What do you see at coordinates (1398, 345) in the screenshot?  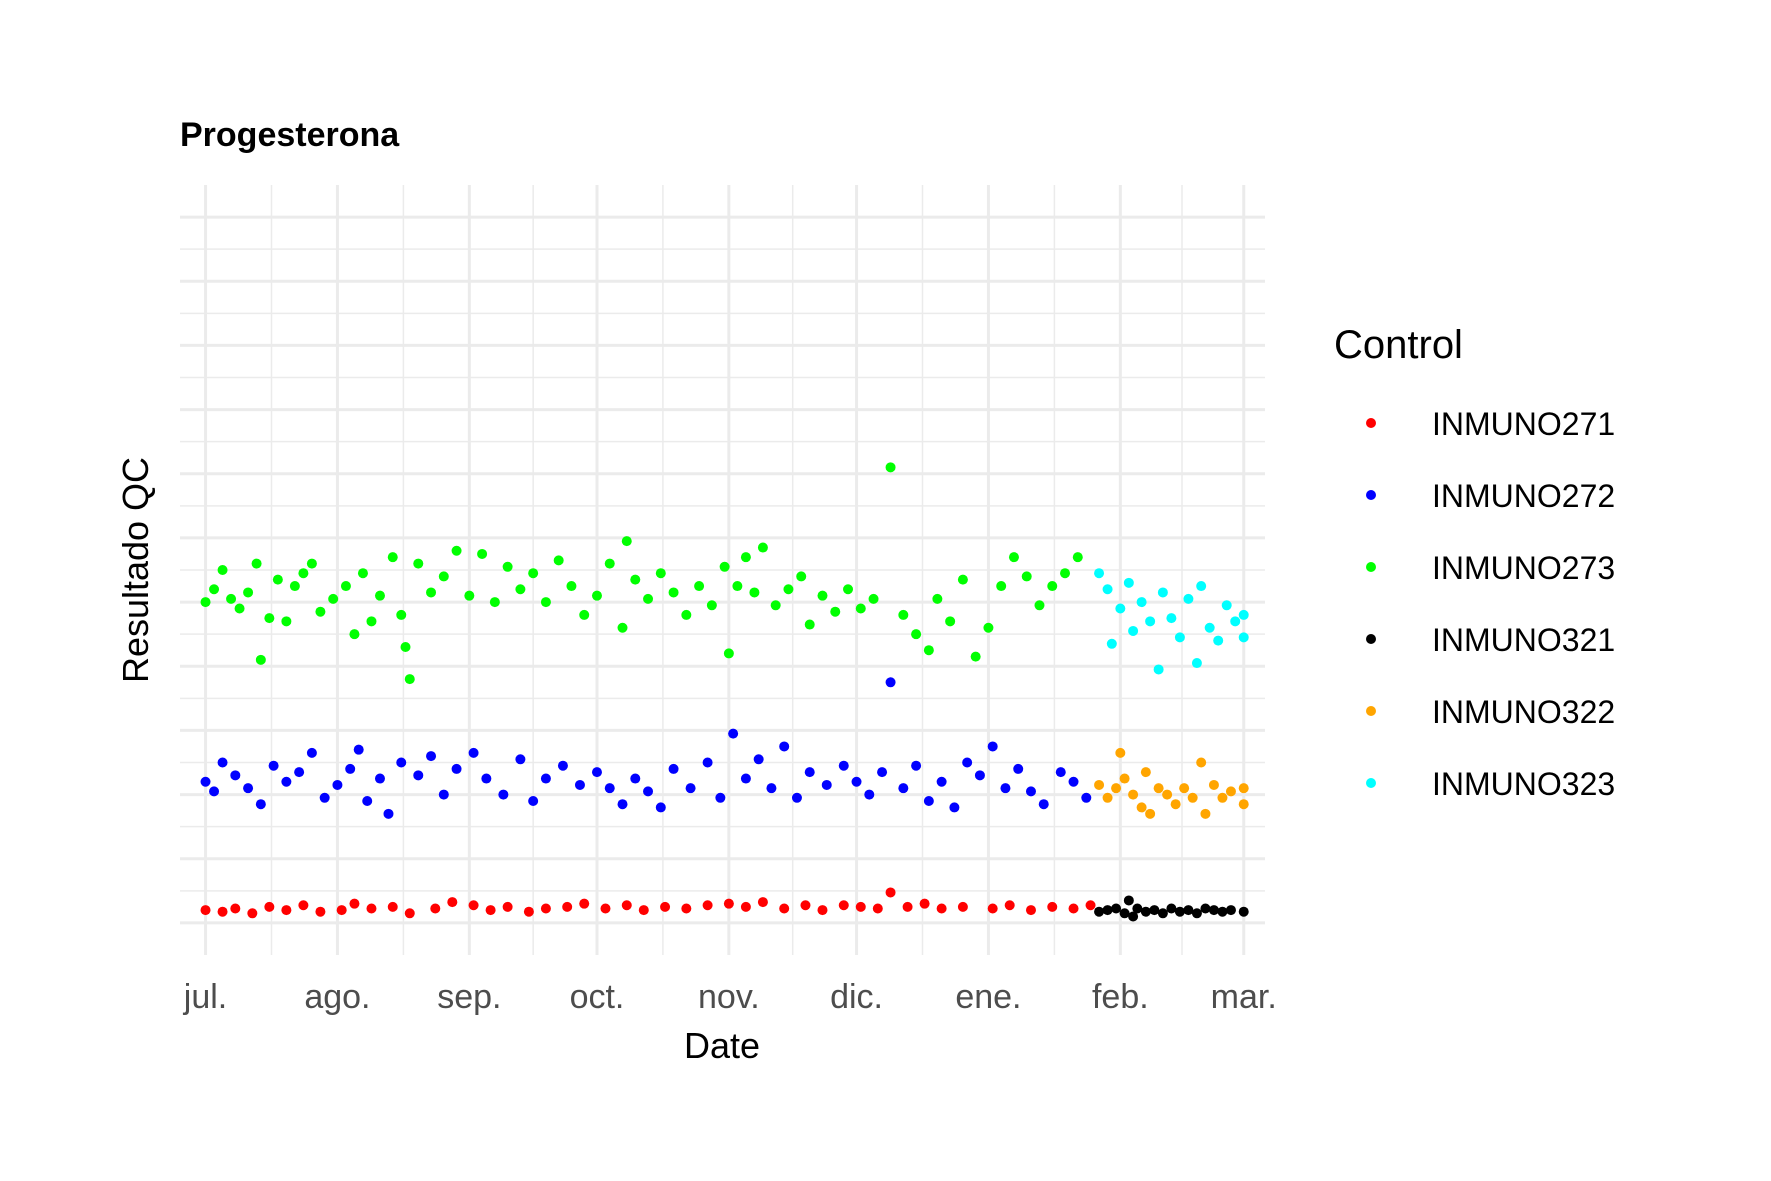 I see `legend-title: Control` at bounding box center [1398, 345].